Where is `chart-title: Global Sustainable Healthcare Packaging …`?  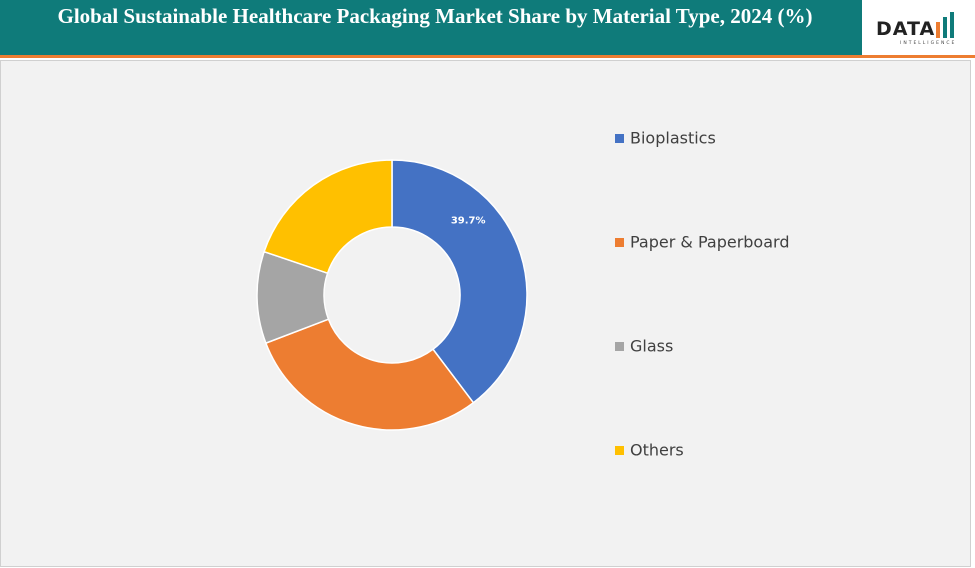 chart-title: Global Sustainable Healthcare Packaging … is located at coordinates (435, 16).